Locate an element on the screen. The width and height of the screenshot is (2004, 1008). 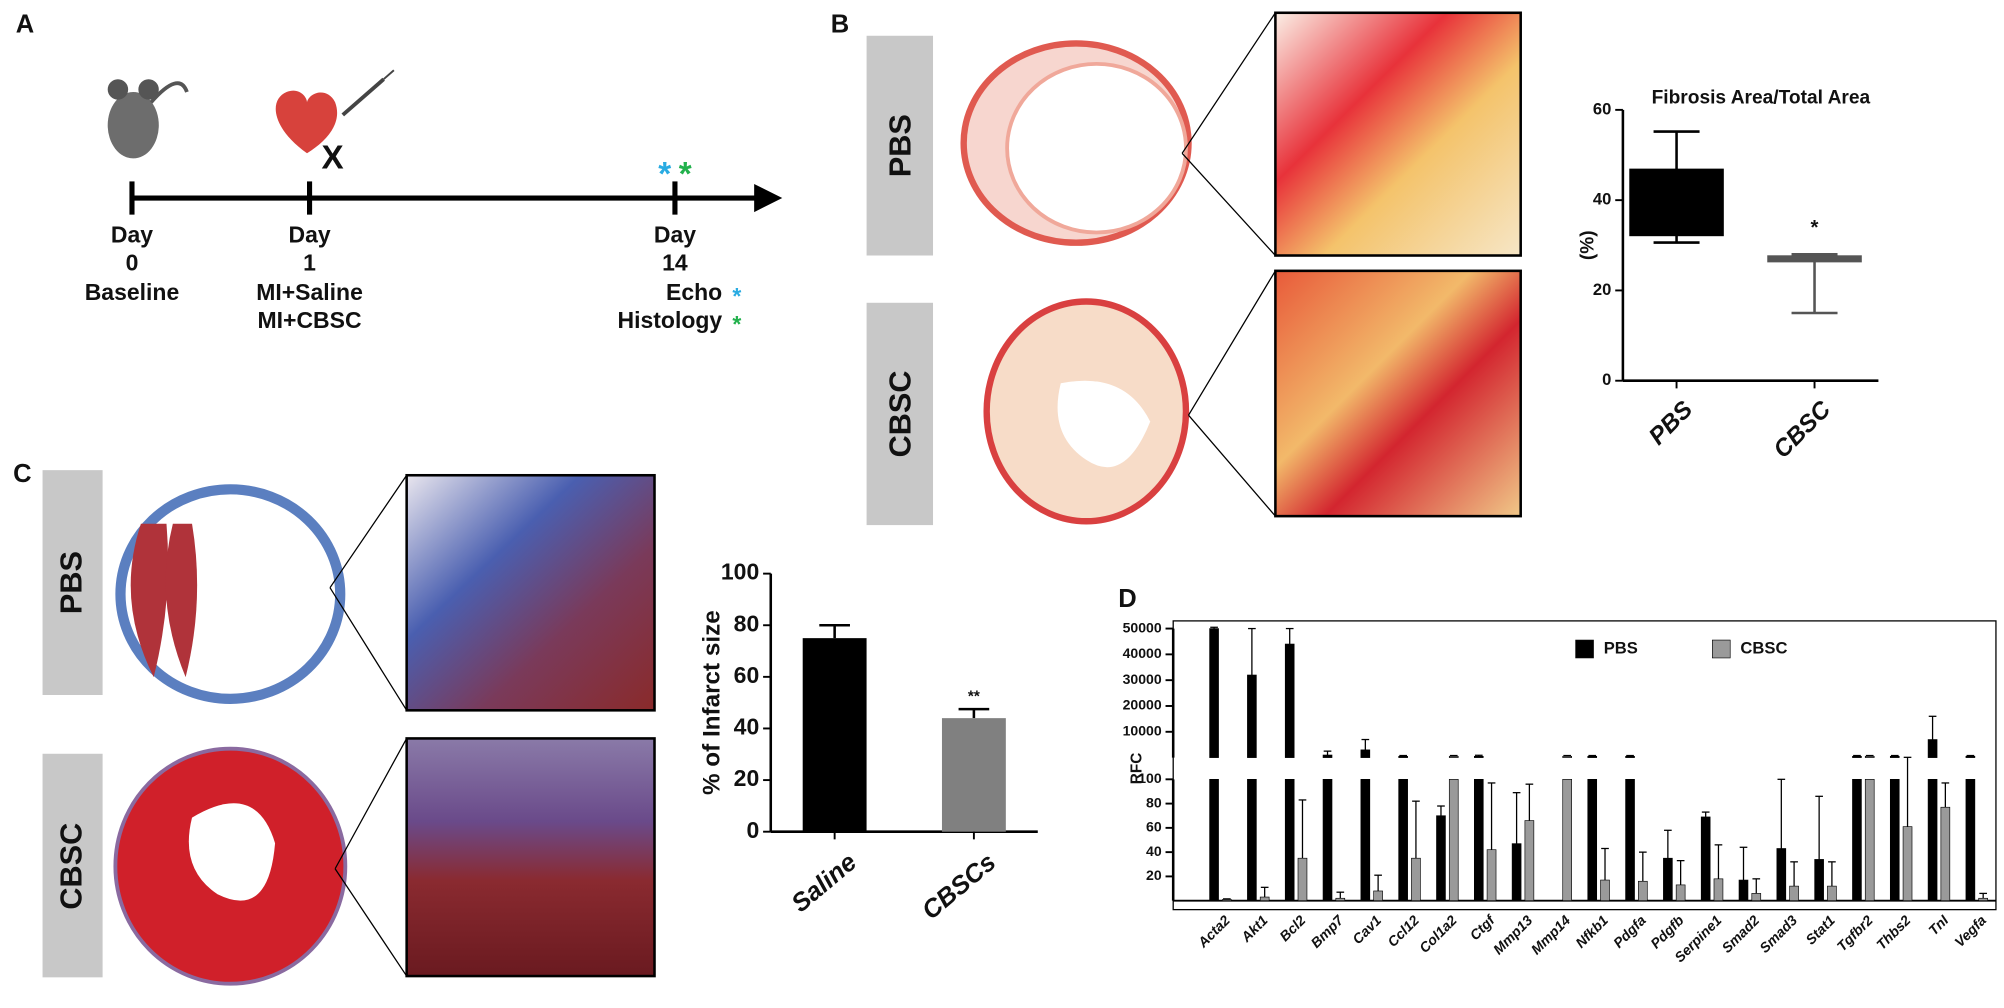
x-tick-label: PBS is located at coordinates (1671, 423).